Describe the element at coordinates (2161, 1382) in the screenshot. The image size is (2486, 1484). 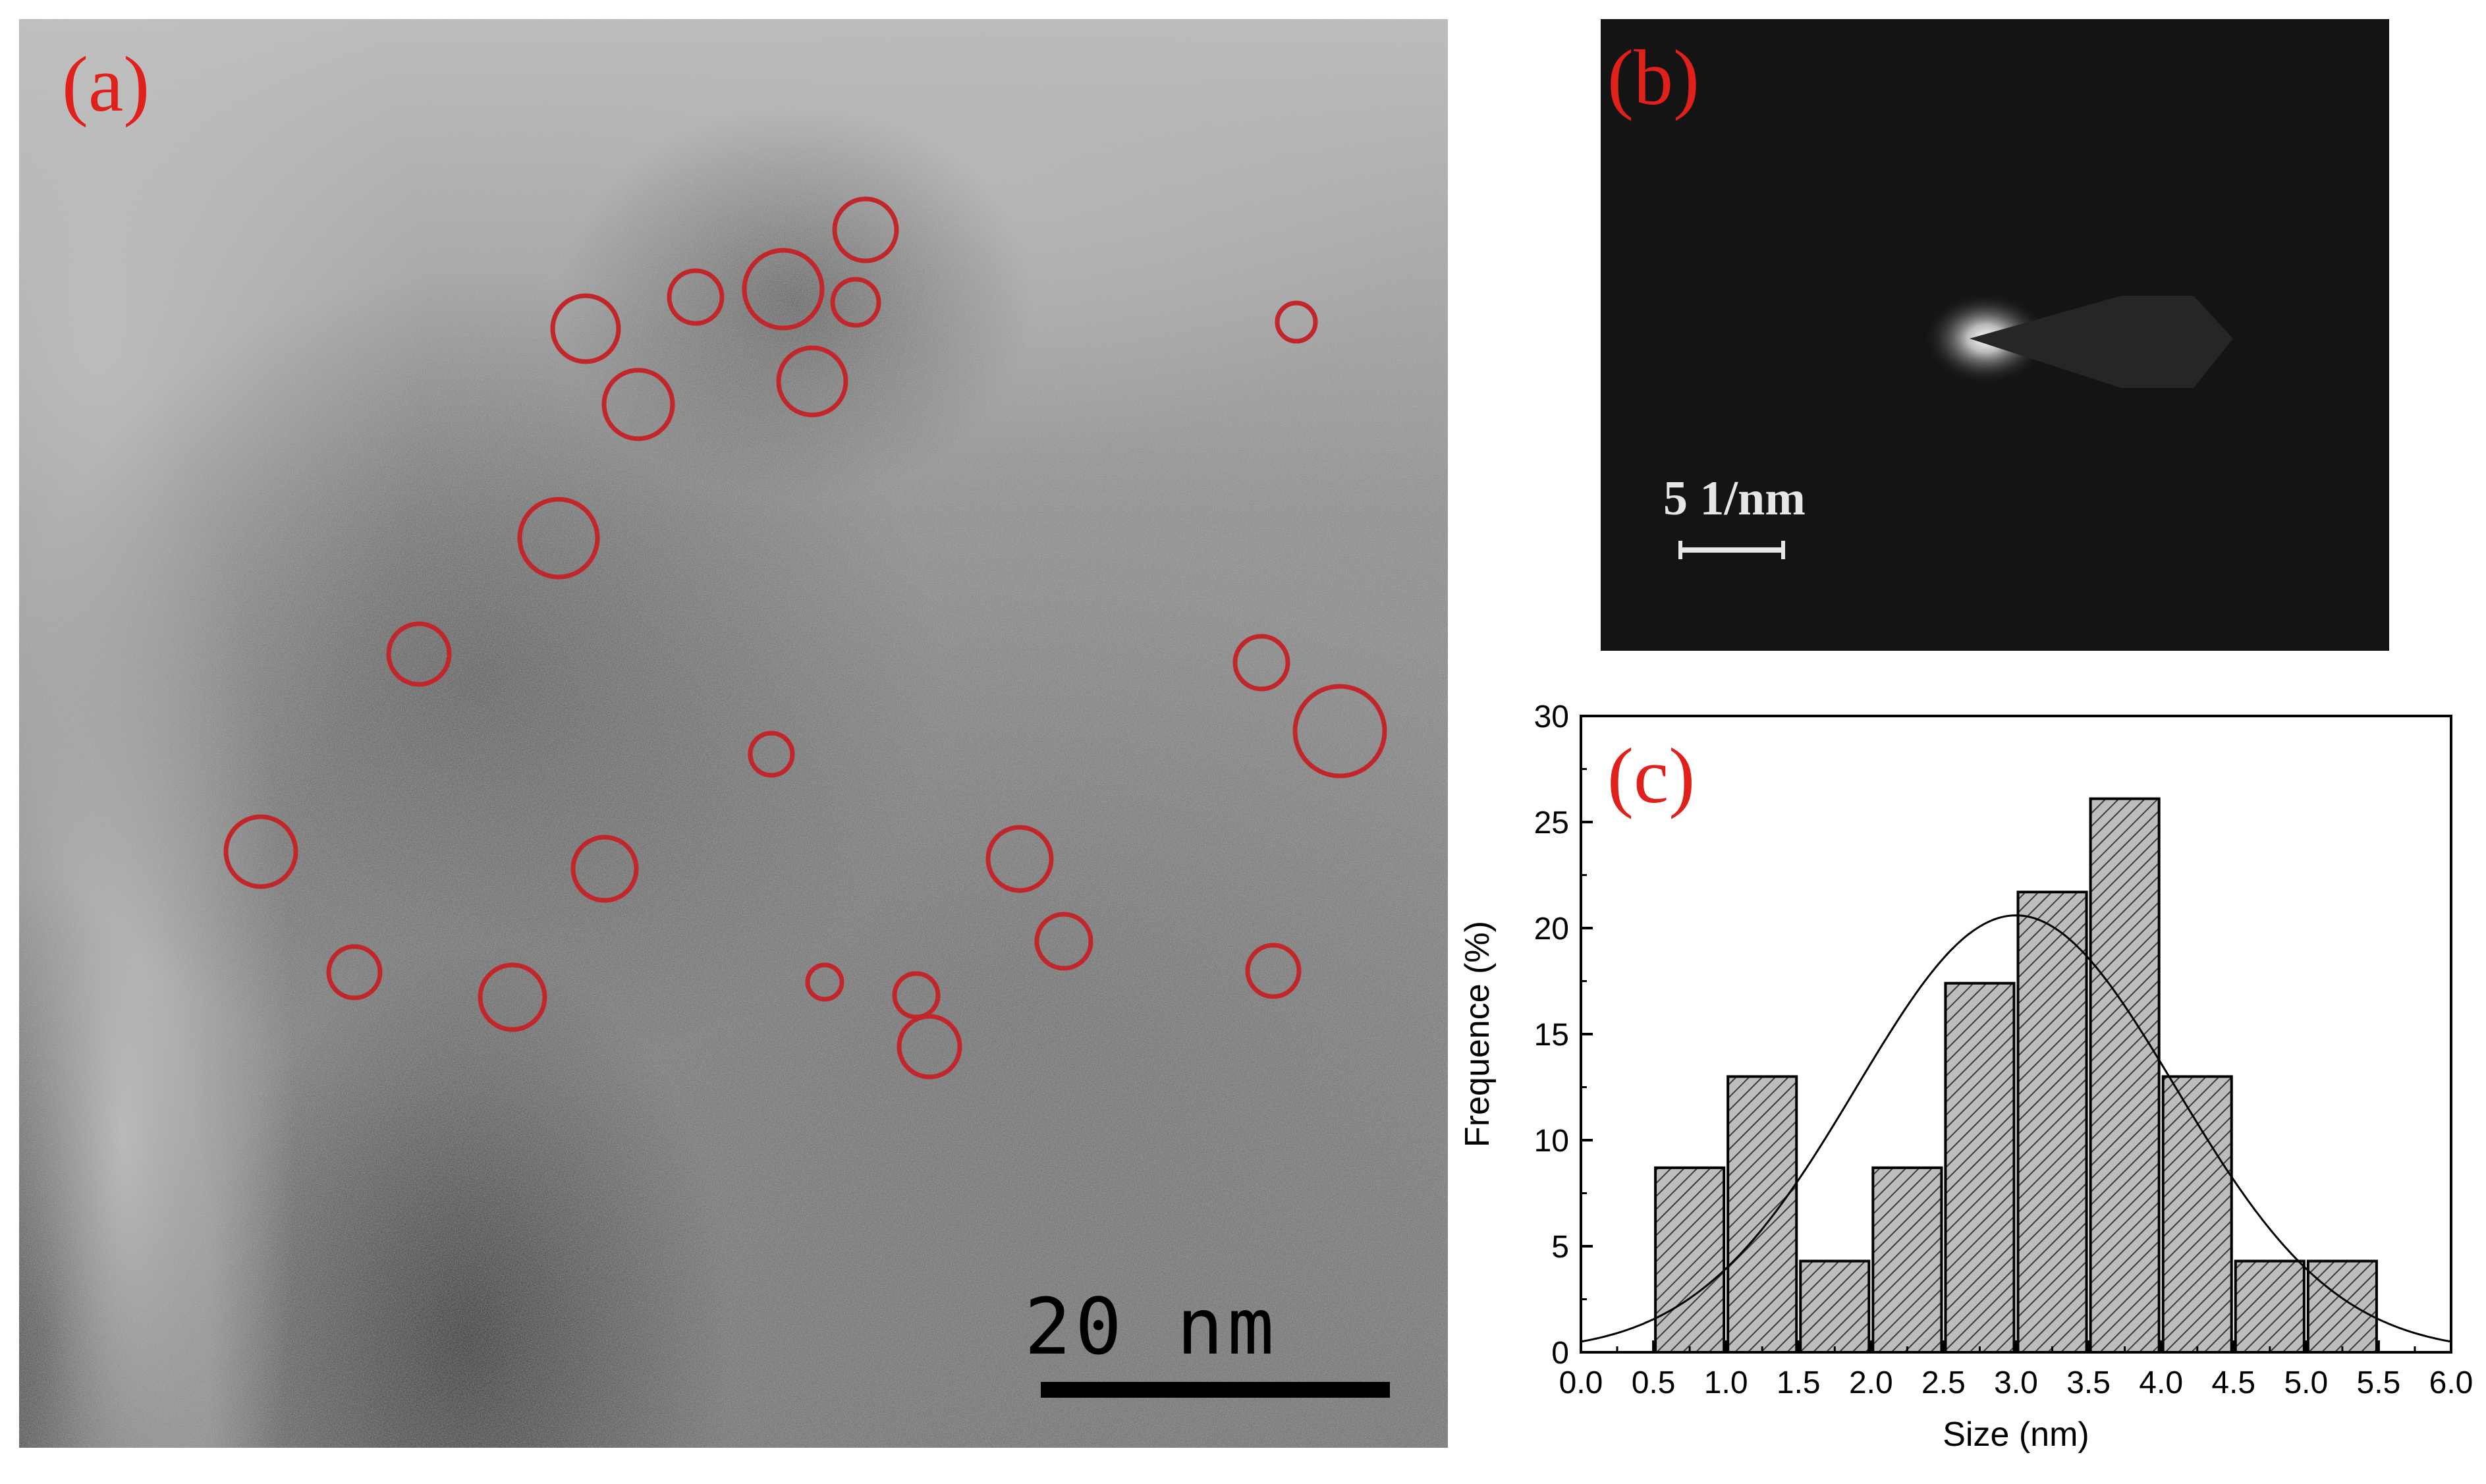
I see `x-tick-label: 4.0` at that location.